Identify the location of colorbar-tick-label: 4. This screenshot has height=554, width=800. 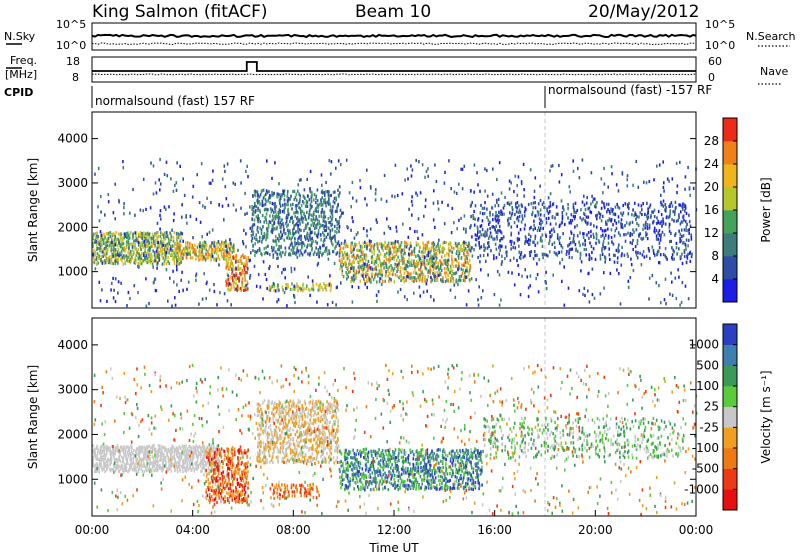
(715, 279).